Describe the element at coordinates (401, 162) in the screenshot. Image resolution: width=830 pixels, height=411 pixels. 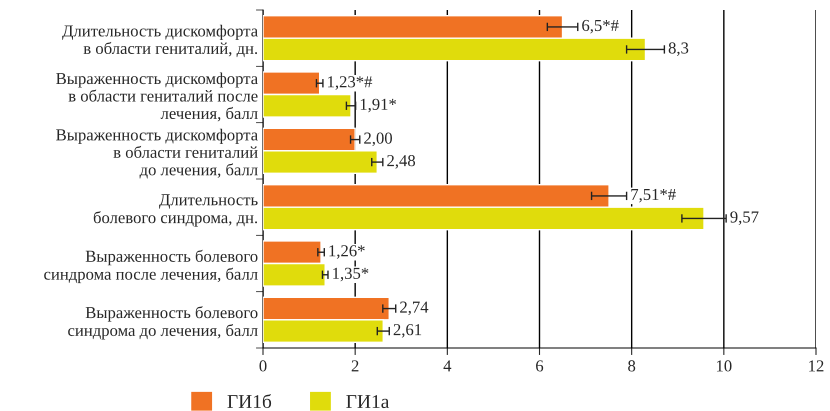
I see `data-label: 2,48` at that location.